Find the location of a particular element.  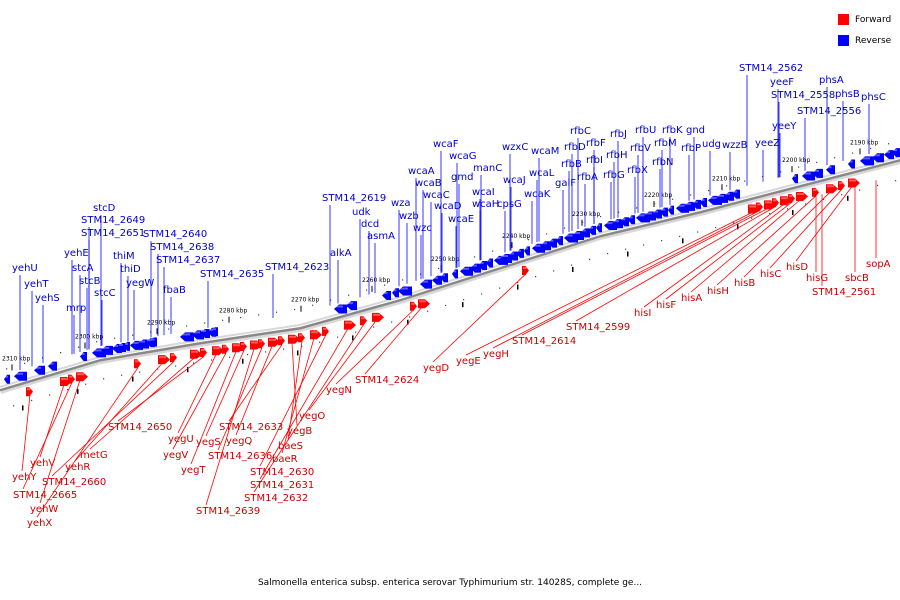

reverse-gene-label: yehS is located at coordinates (47, 298).